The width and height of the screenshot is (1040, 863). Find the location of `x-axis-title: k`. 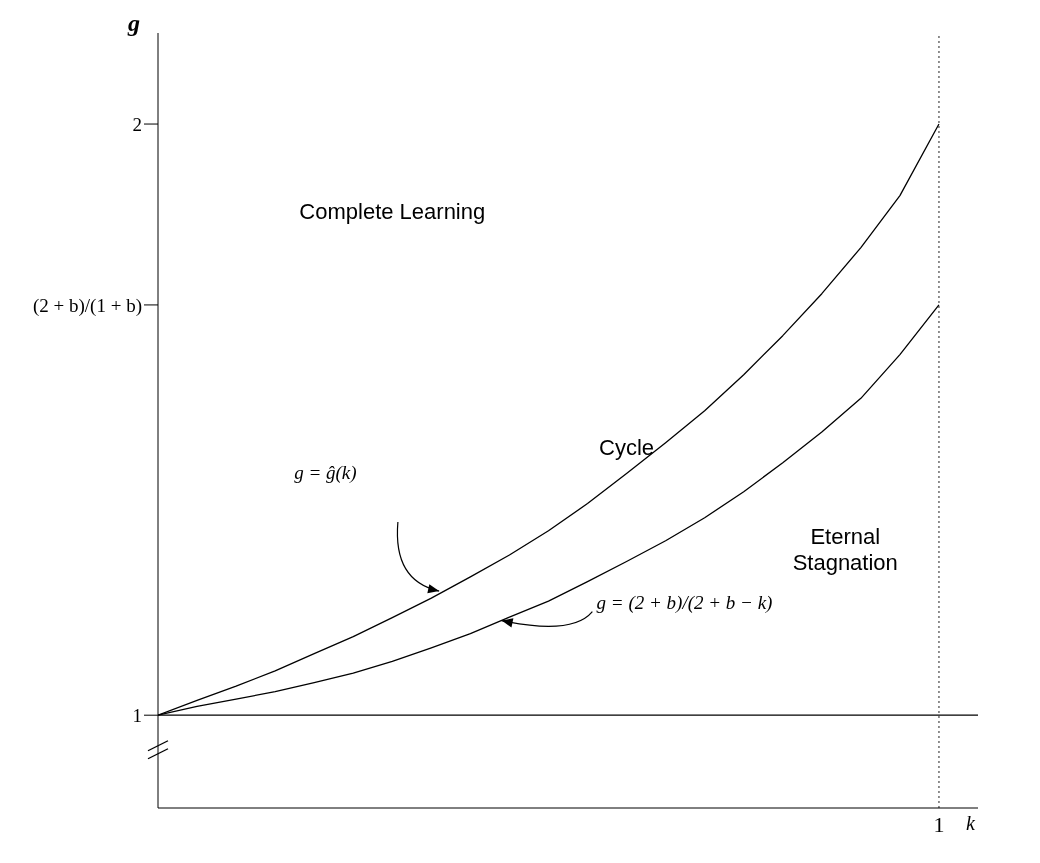

x-axis-title: k is located at coordinates (970, 823).